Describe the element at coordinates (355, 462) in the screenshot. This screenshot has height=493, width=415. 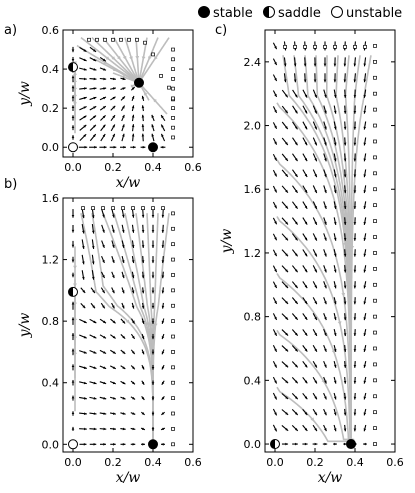
I see `x-tick-label: 0.4` at that location.